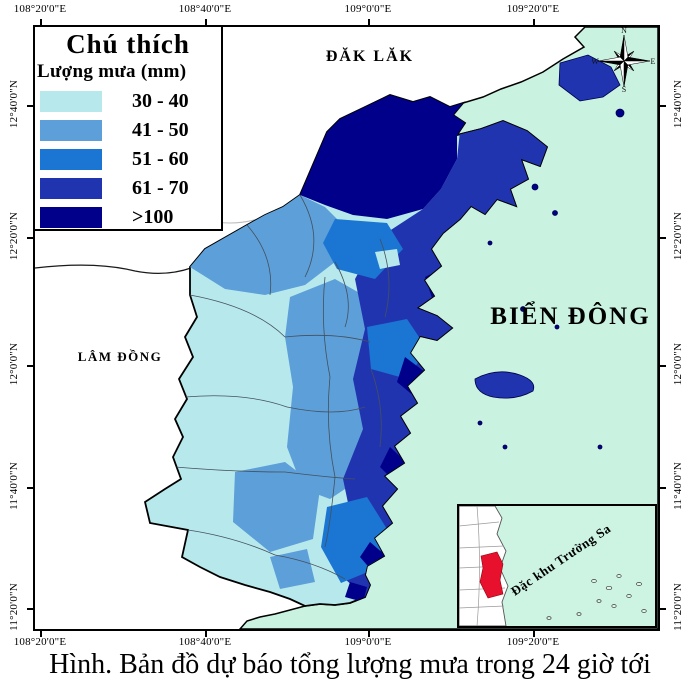 This screenshot has height=691, width=700. What do you see at coordinates (533, 9) in the screenshot?
I see `axis-label-top: 109°20'0"E` at bounding box center [533, 9].